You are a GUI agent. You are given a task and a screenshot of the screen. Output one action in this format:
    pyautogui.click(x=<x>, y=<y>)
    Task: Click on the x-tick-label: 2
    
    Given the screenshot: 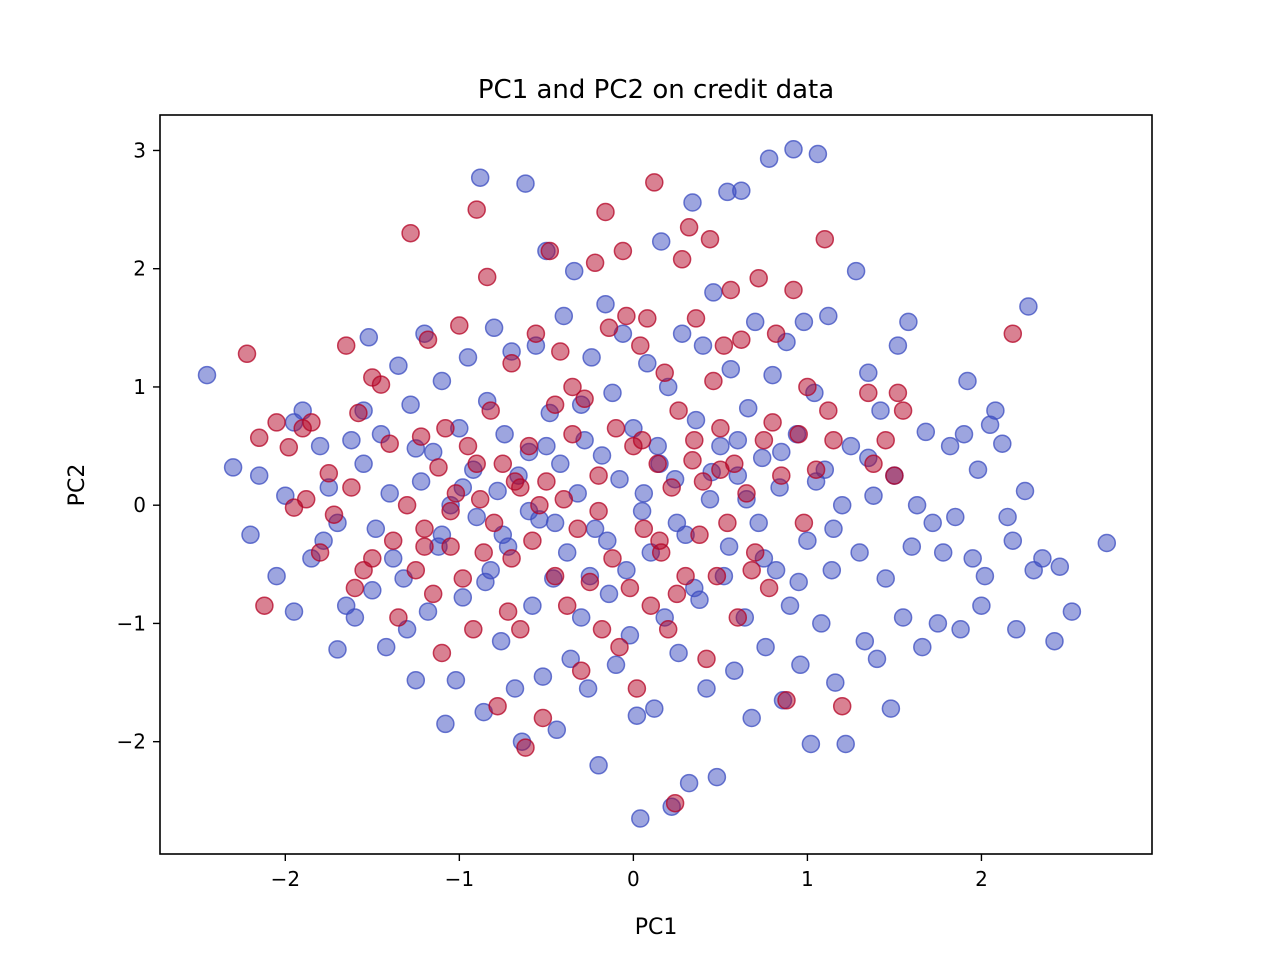 What is the action you would take?
    pyautogui.click(x=981, y=879)
    